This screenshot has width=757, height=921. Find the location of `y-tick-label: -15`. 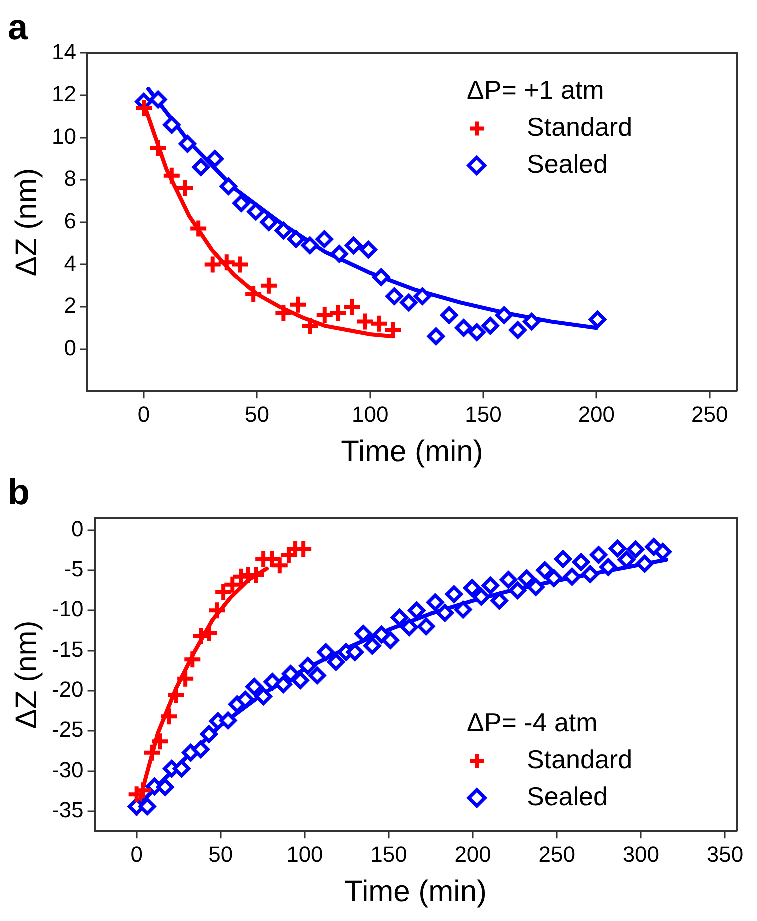

y-tick-label: -15 is located at coordinates (68, 649).